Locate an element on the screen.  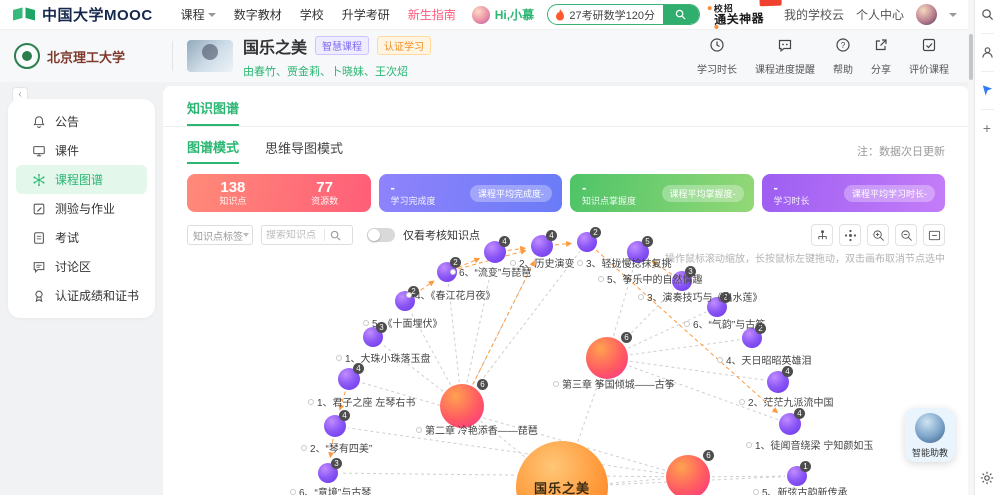
node-label-text: 1、大珠小珠落玉盘 is located at coordinates (388, 359).